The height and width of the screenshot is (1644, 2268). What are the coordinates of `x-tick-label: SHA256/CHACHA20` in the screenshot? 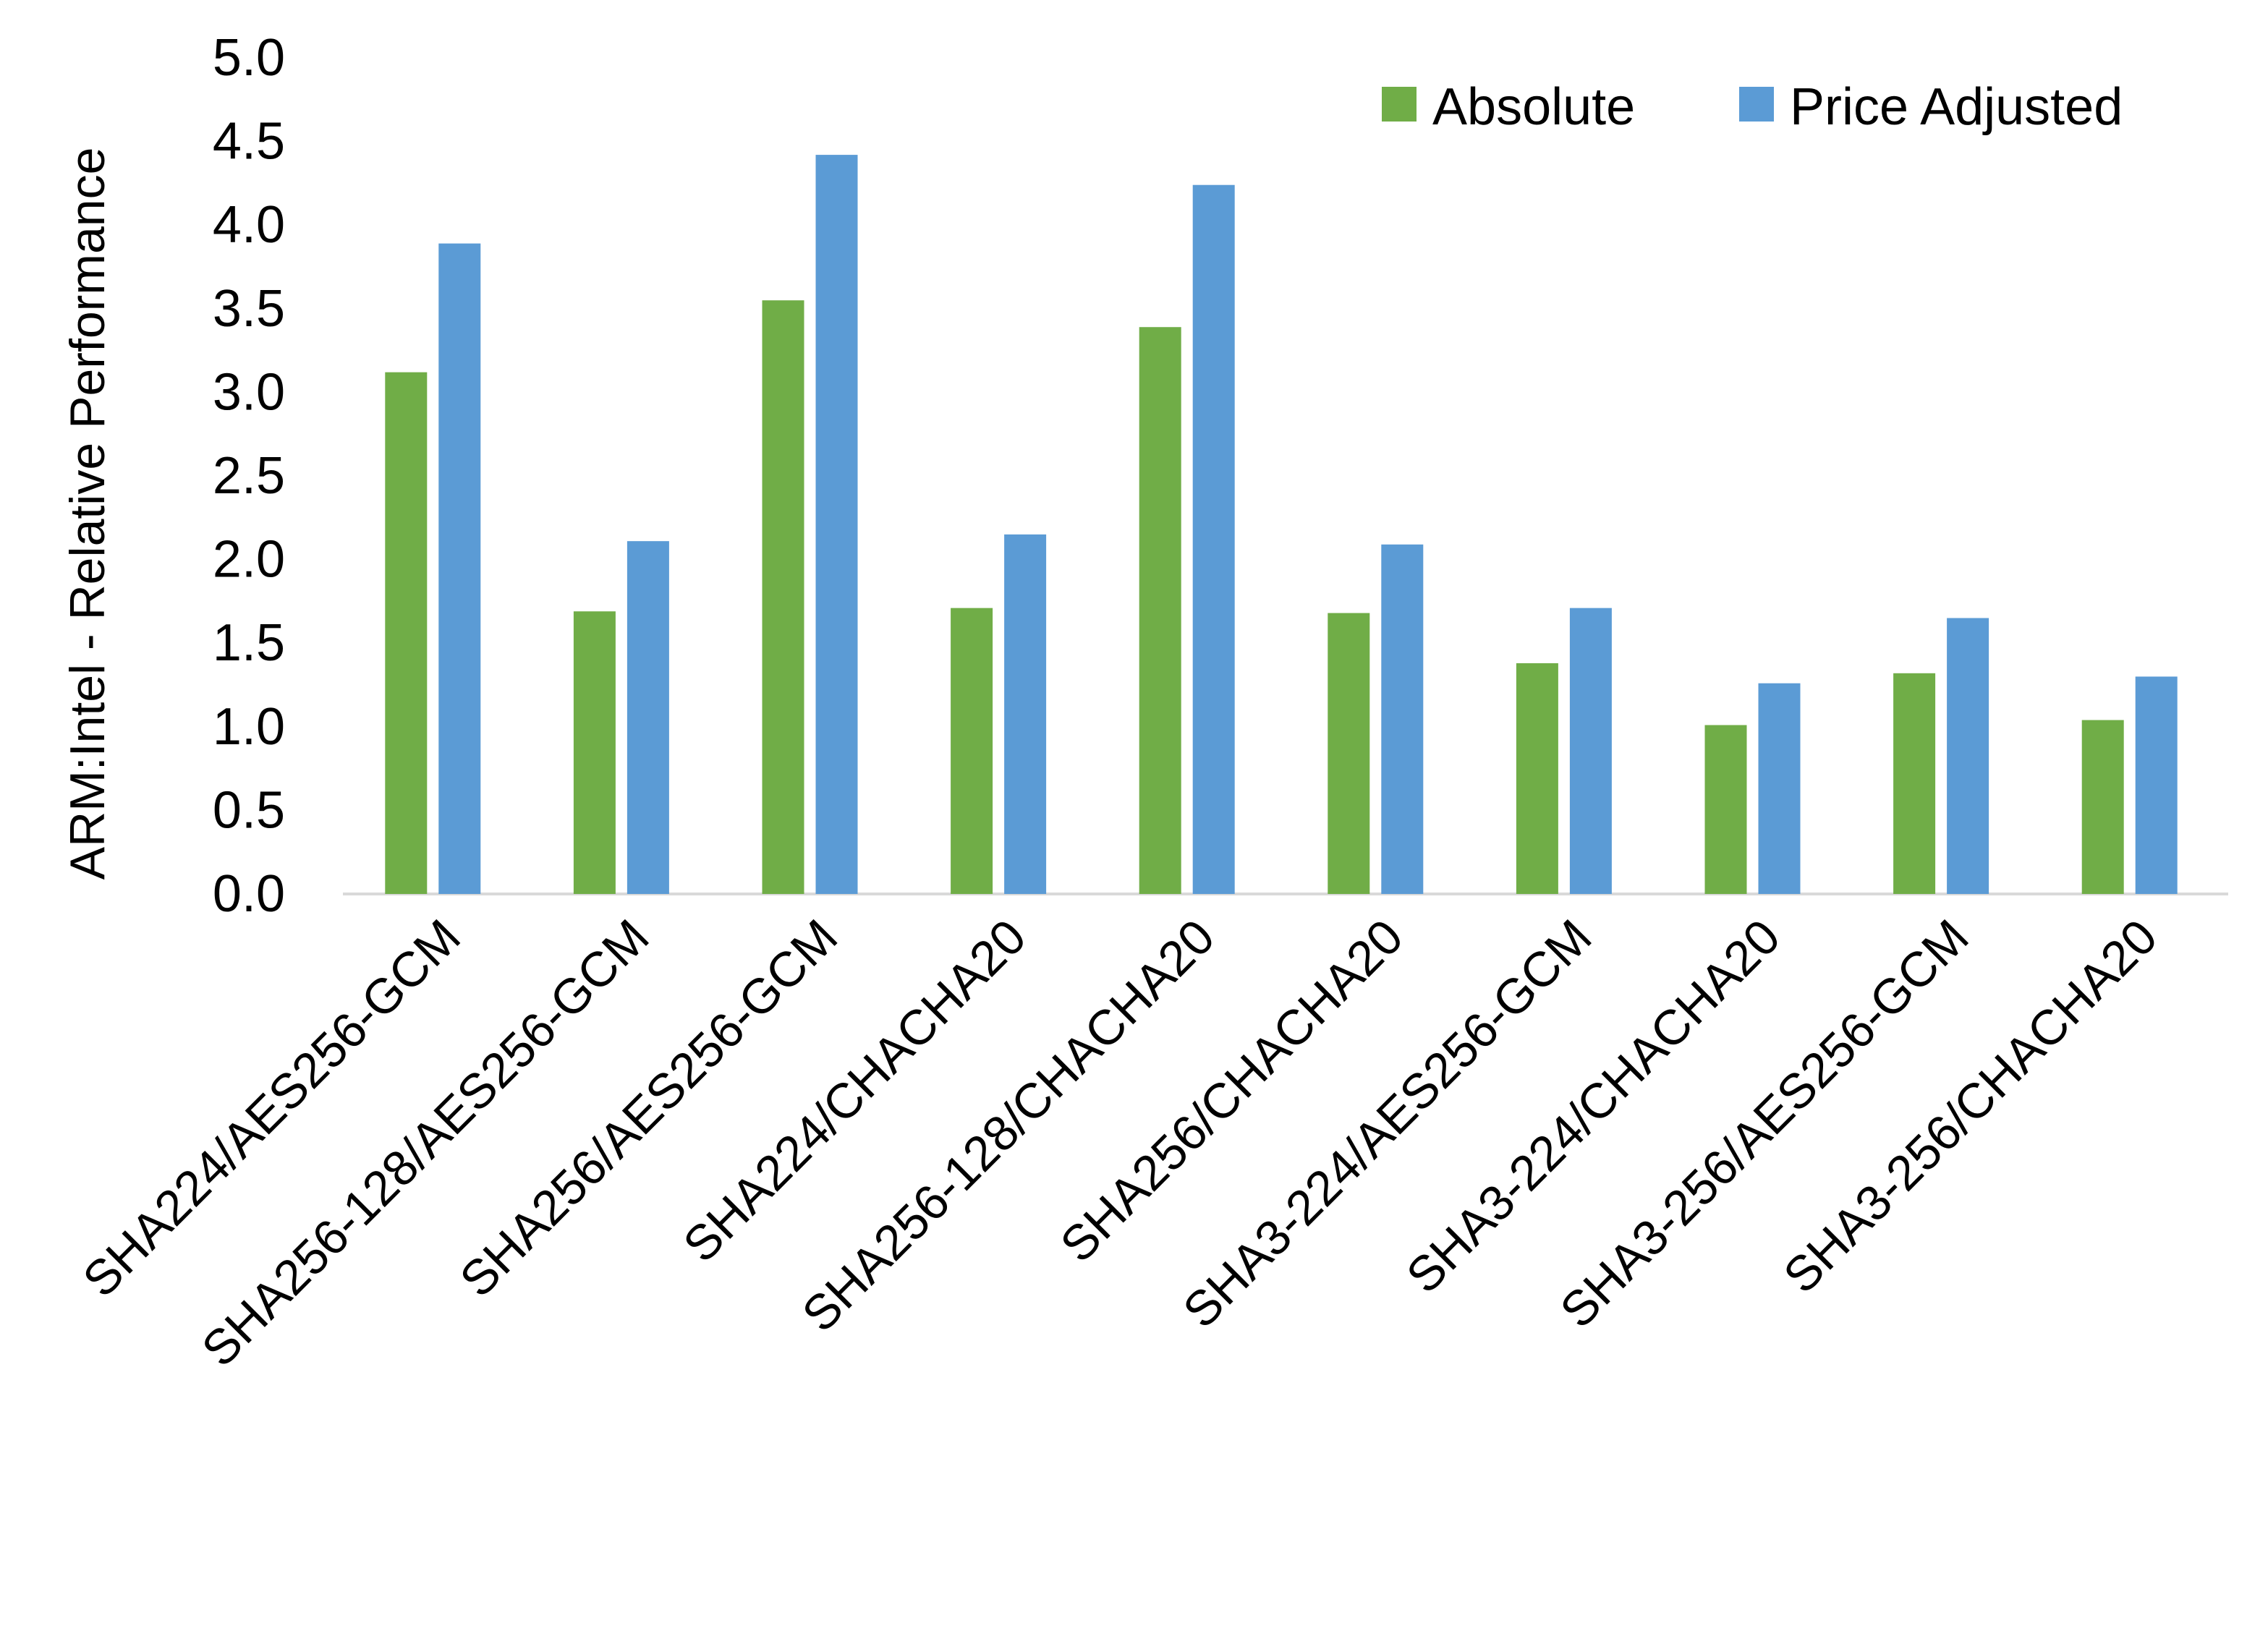 It's located at (1232, 1091).